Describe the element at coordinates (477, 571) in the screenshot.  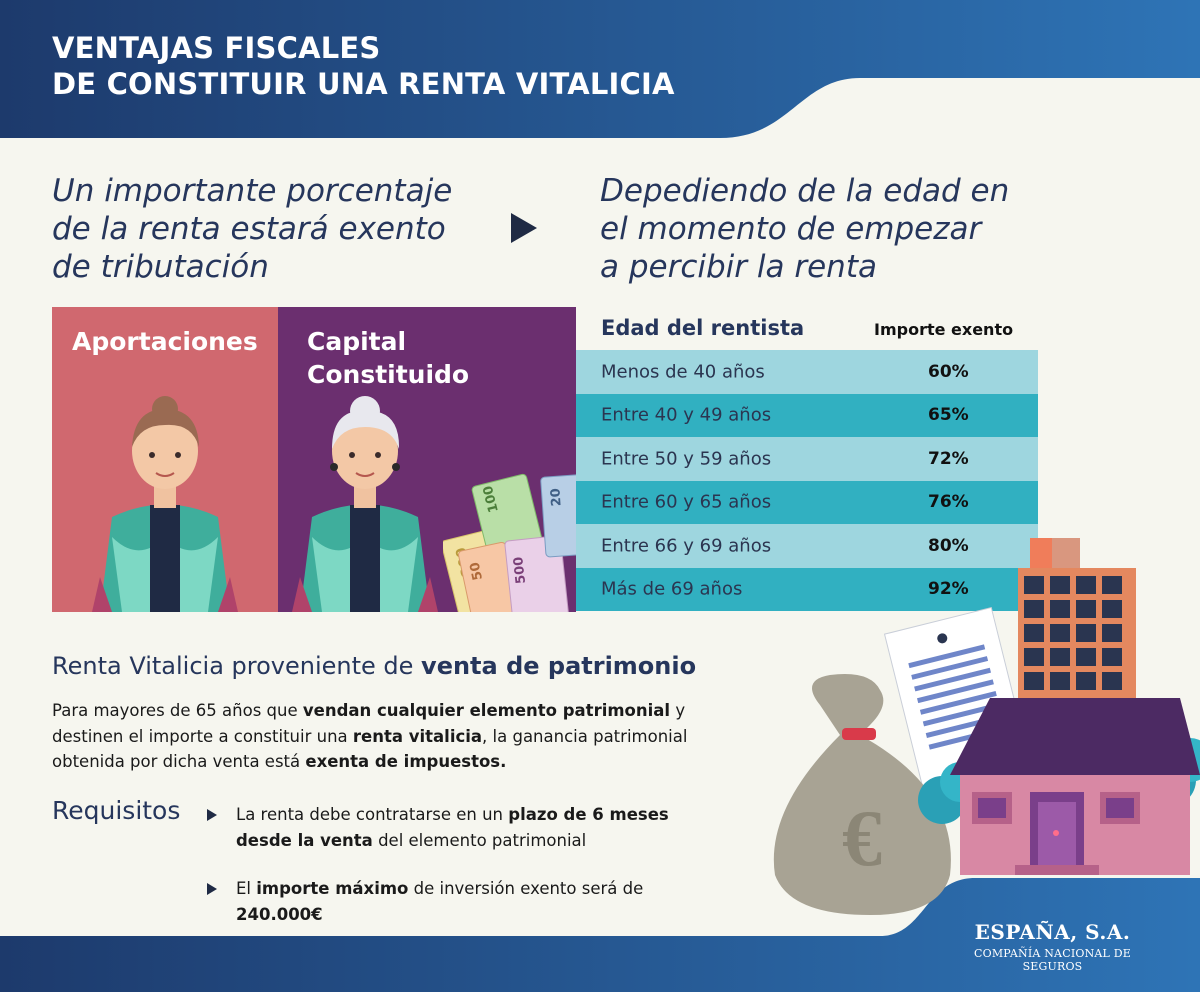
I see `banknote-label: 50` at that location.